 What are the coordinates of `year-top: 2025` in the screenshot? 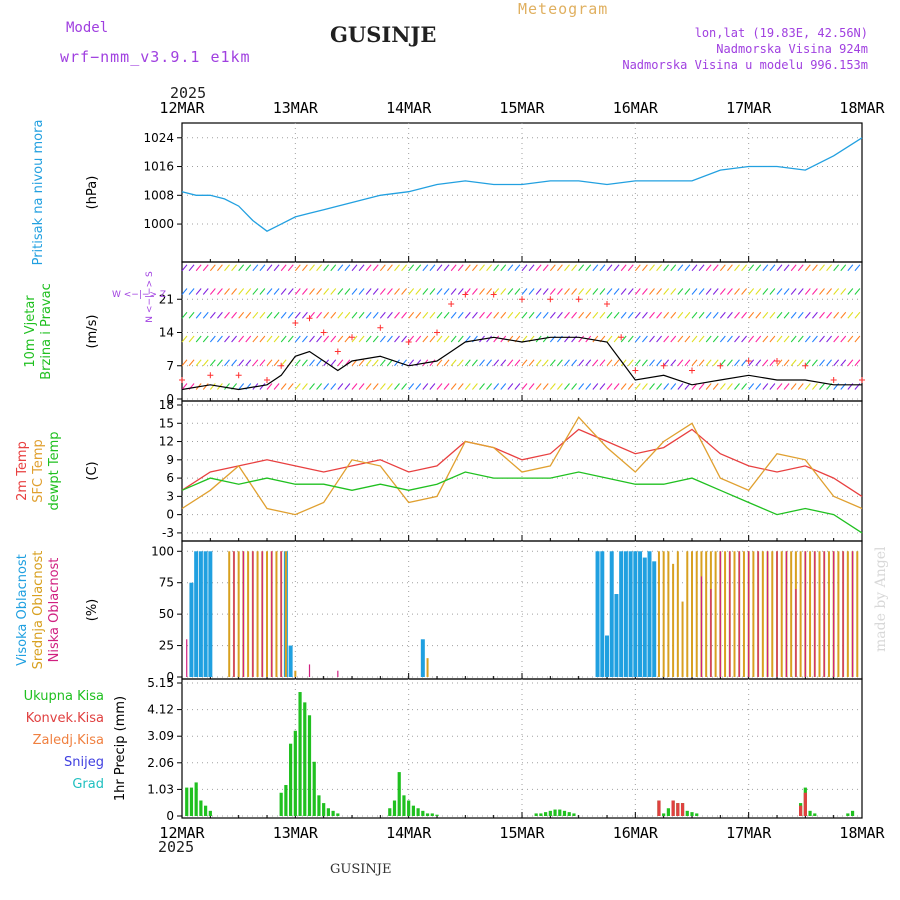 It's located at (188, 93).